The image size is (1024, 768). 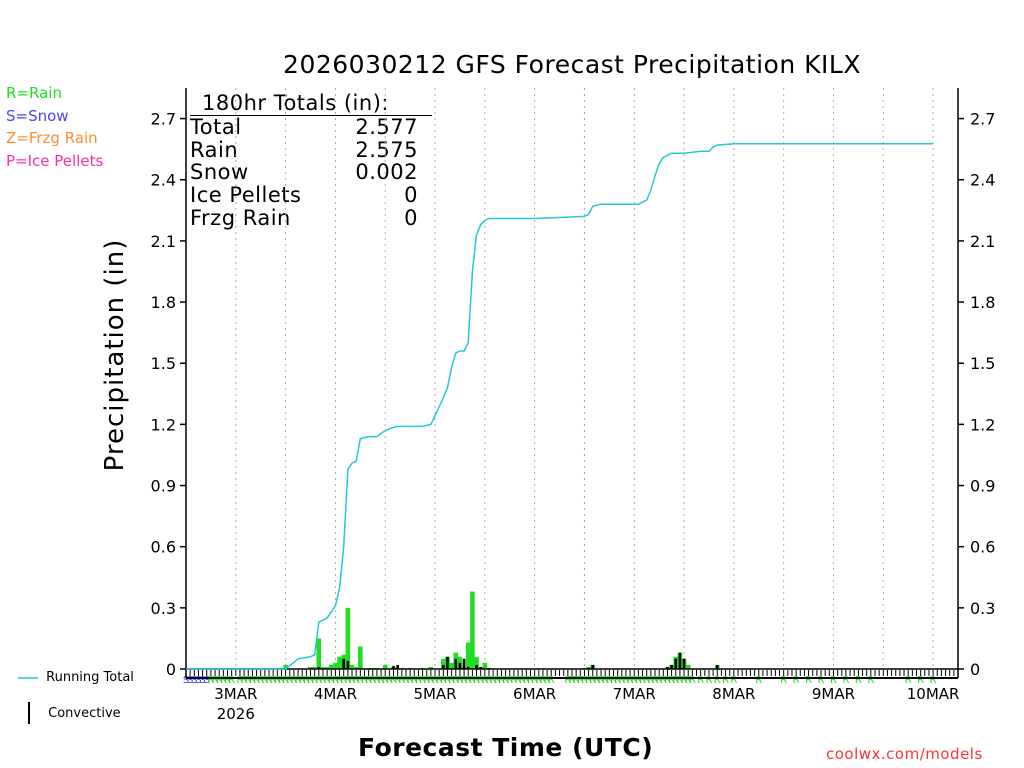 I want to click on bars, so click(x=501, y=630).